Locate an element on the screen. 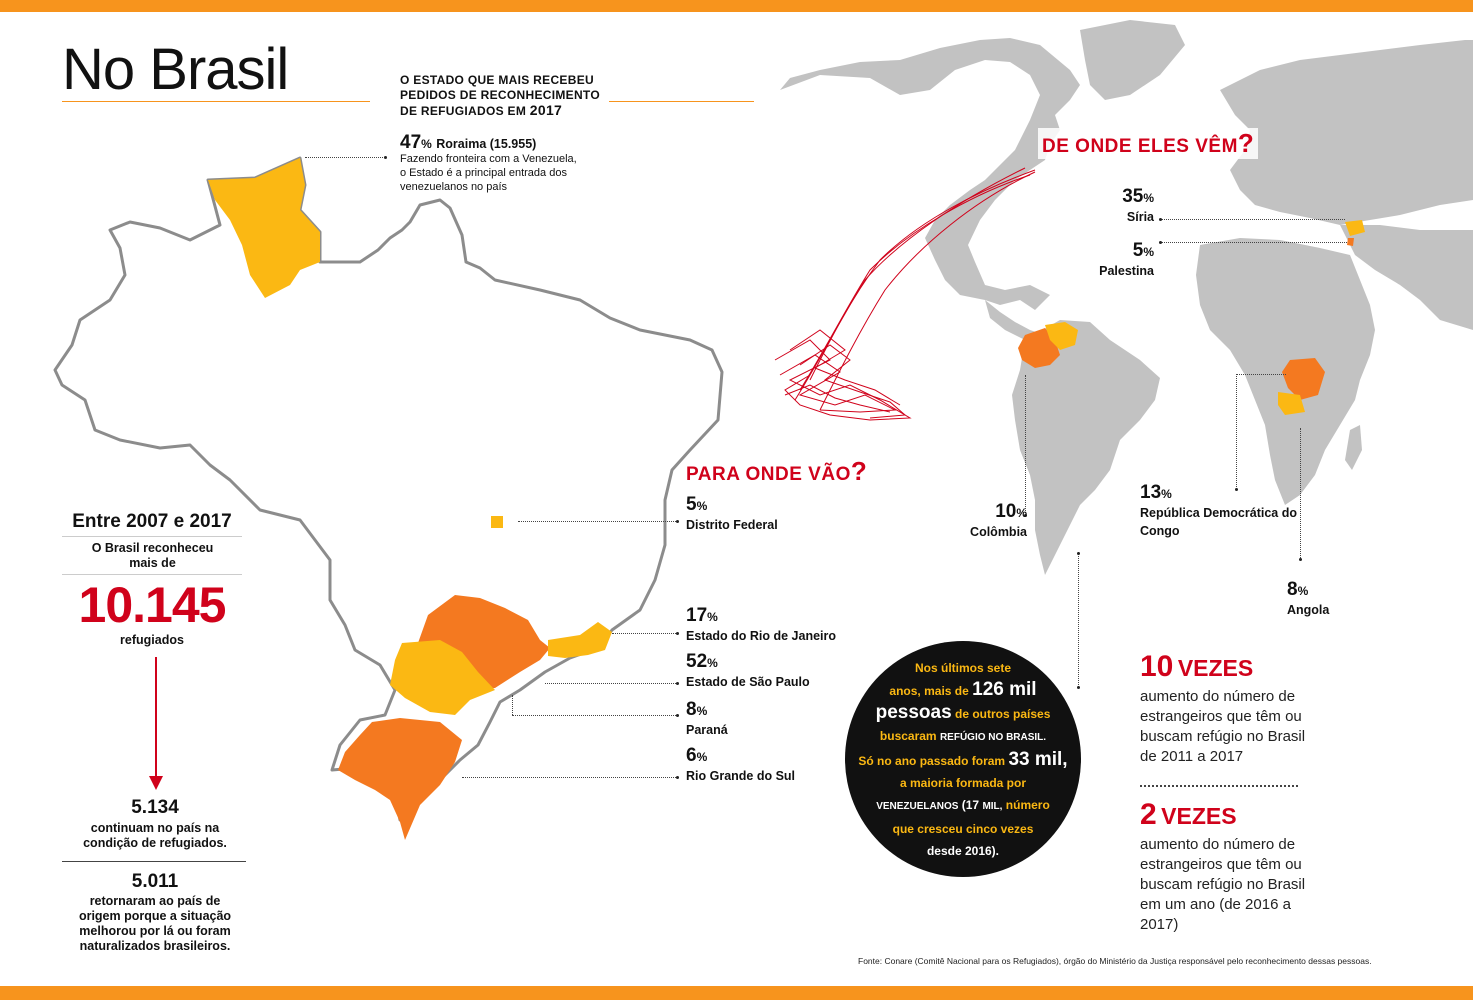  syria-dot is located at coordinates (1160, 219).